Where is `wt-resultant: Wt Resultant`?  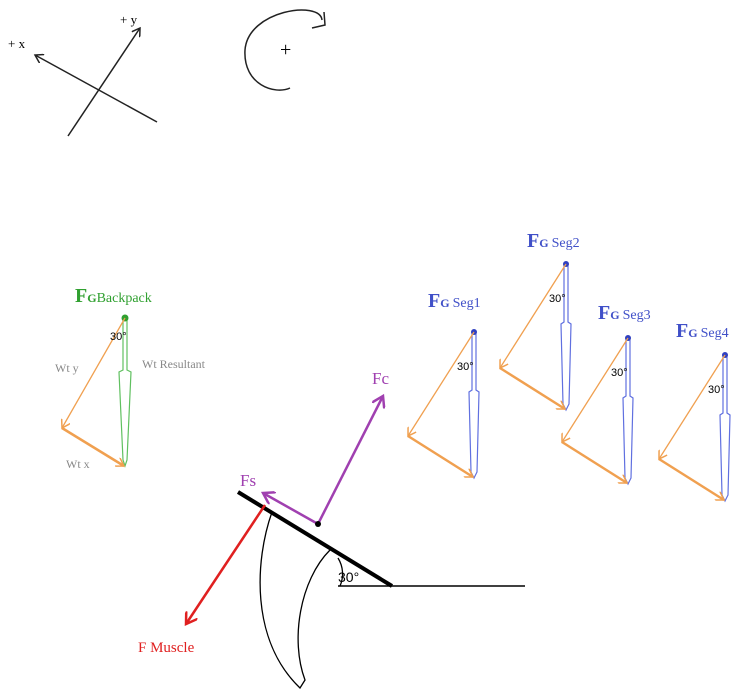 wt-resultant: Wt Resultant is located at coordinates (174, 364).